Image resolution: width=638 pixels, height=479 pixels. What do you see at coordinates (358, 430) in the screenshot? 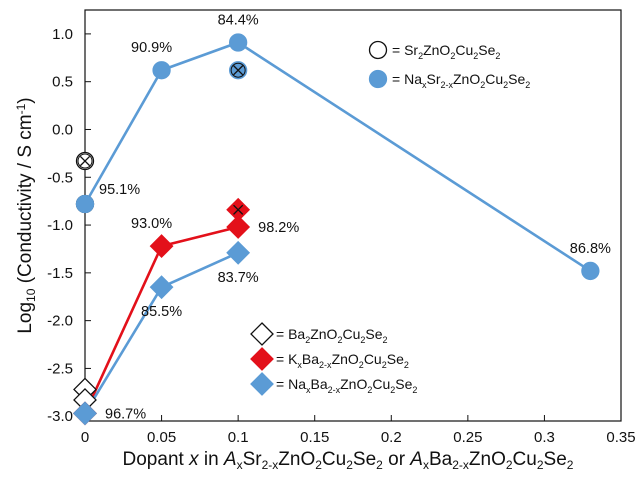
I see `x-ticks: 0 0.05 0.1 0.15 0.2 0.25 0.3 0.35` at bounding box center [358, 430].